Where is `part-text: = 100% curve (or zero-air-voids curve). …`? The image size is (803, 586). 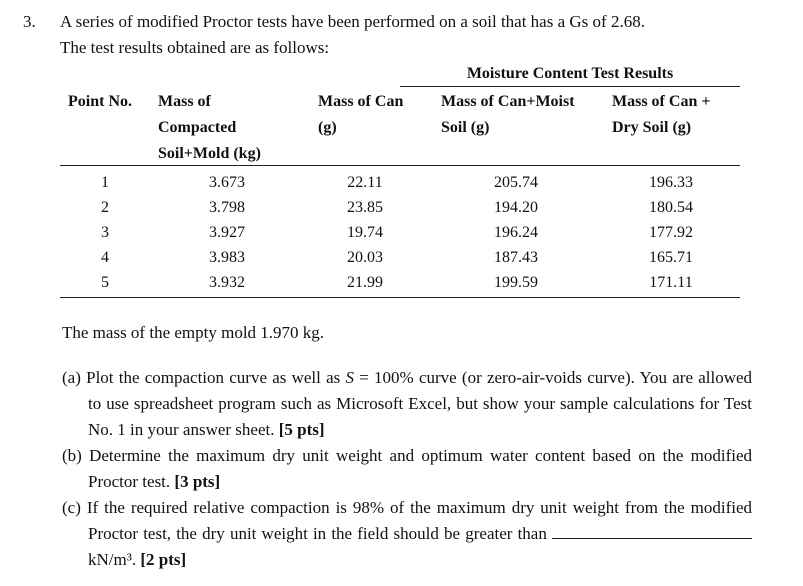 part-text: = 100% curve (or zero-air-voids curve). … is located at coordinates (420, 403).